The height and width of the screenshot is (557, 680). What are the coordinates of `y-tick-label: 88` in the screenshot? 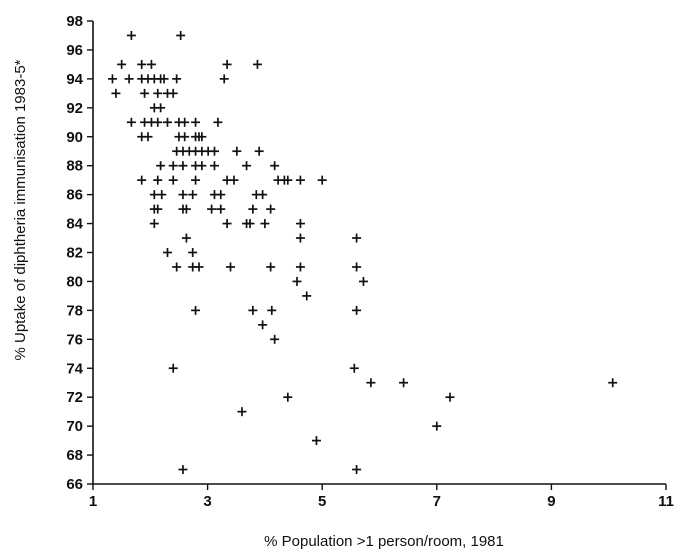 It's located at (74, 166).